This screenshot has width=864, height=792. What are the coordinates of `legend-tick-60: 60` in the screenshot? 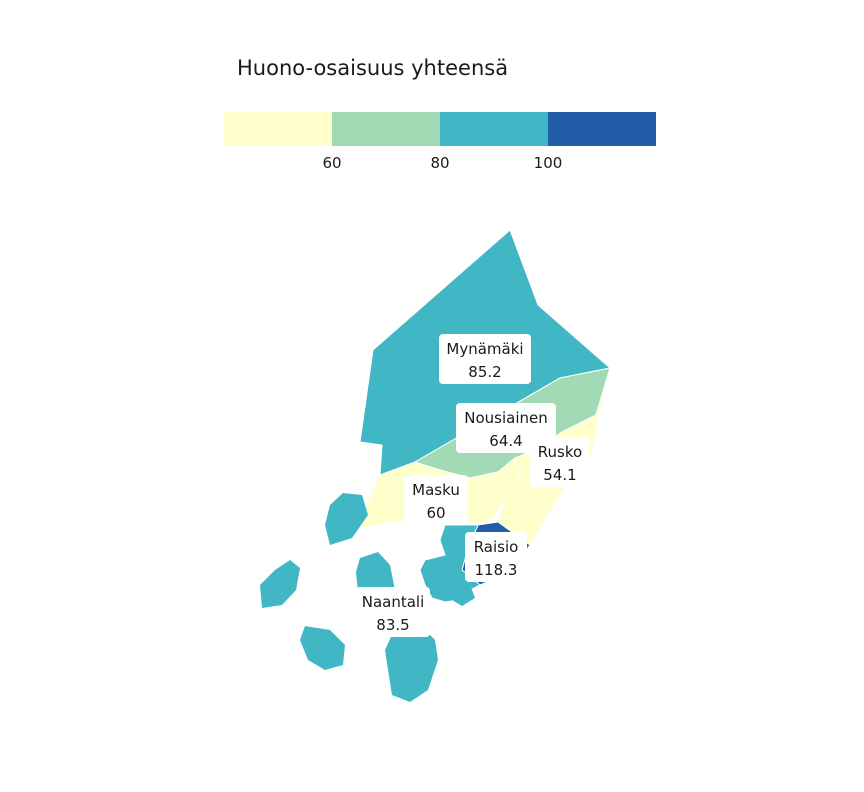 It's located at (332, 163).